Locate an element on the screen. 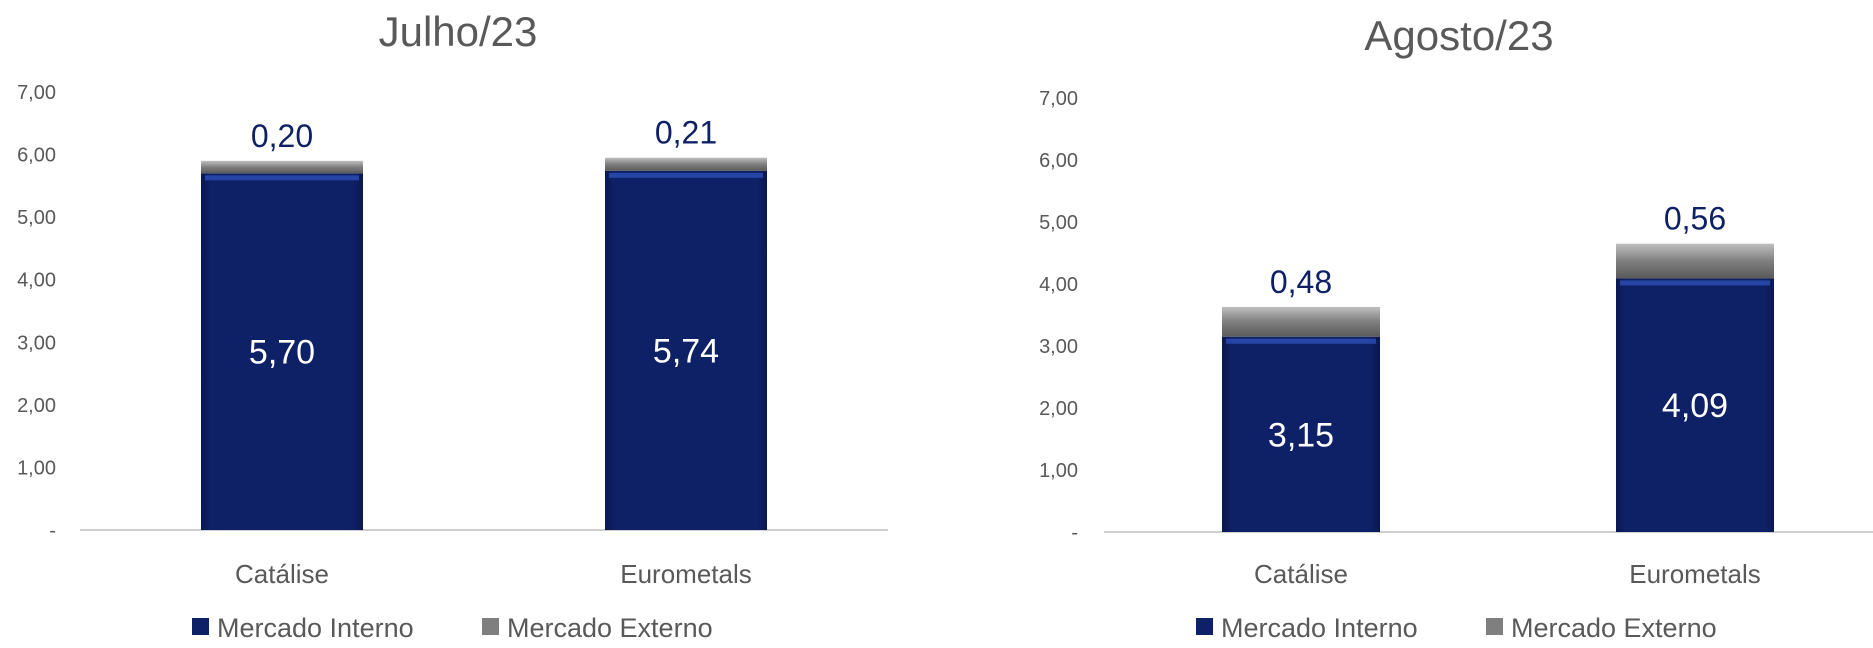  data-label-mercado-externo: 0,48 is located at coordinates (1301, 282).